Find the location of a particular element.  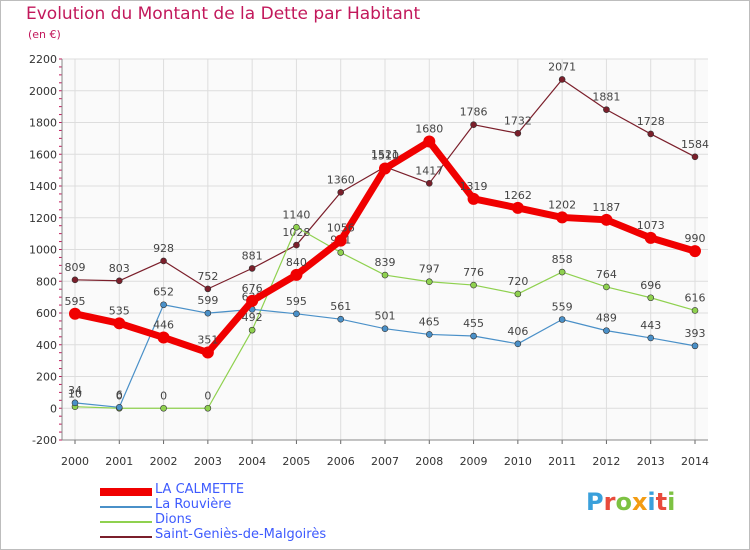

data-label: 1510 is located at coordinates (385, 156).